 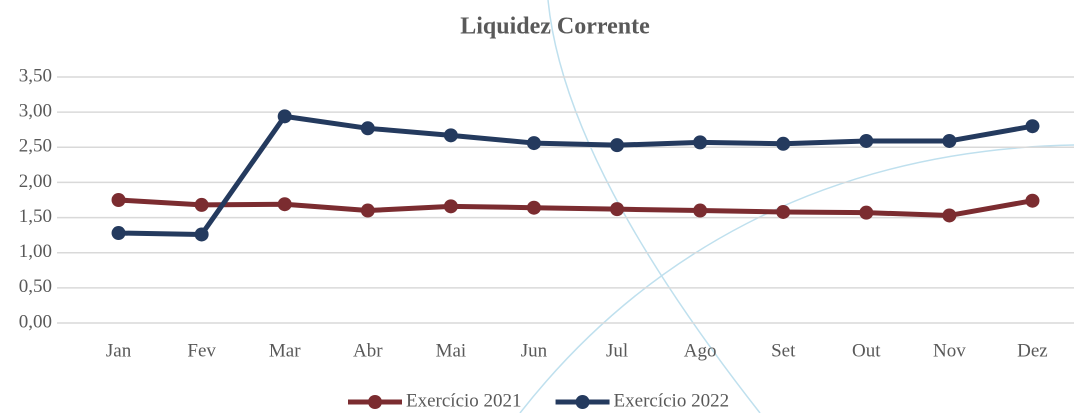 What do you see at coordinates (866, 350) in the screenshot?
I see `x-tick-label: Out` at bounding box center [866, 350].